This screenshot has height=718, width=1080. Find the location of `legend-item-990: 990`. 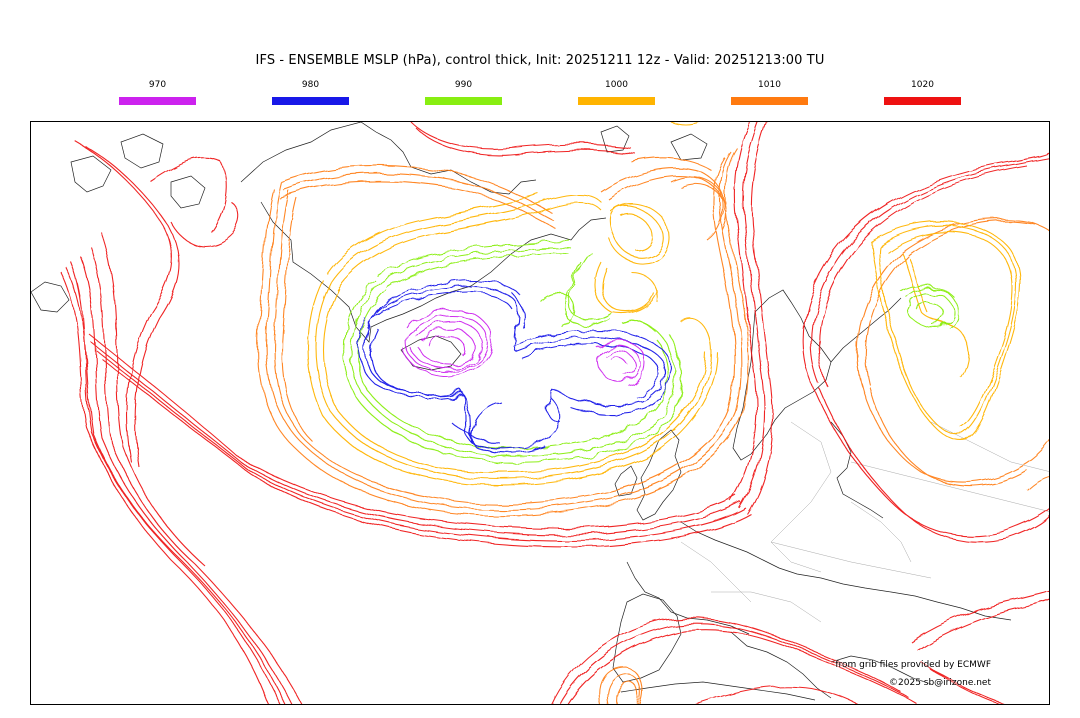

legend-item-990: 990 is located at coordinates (463, 92).